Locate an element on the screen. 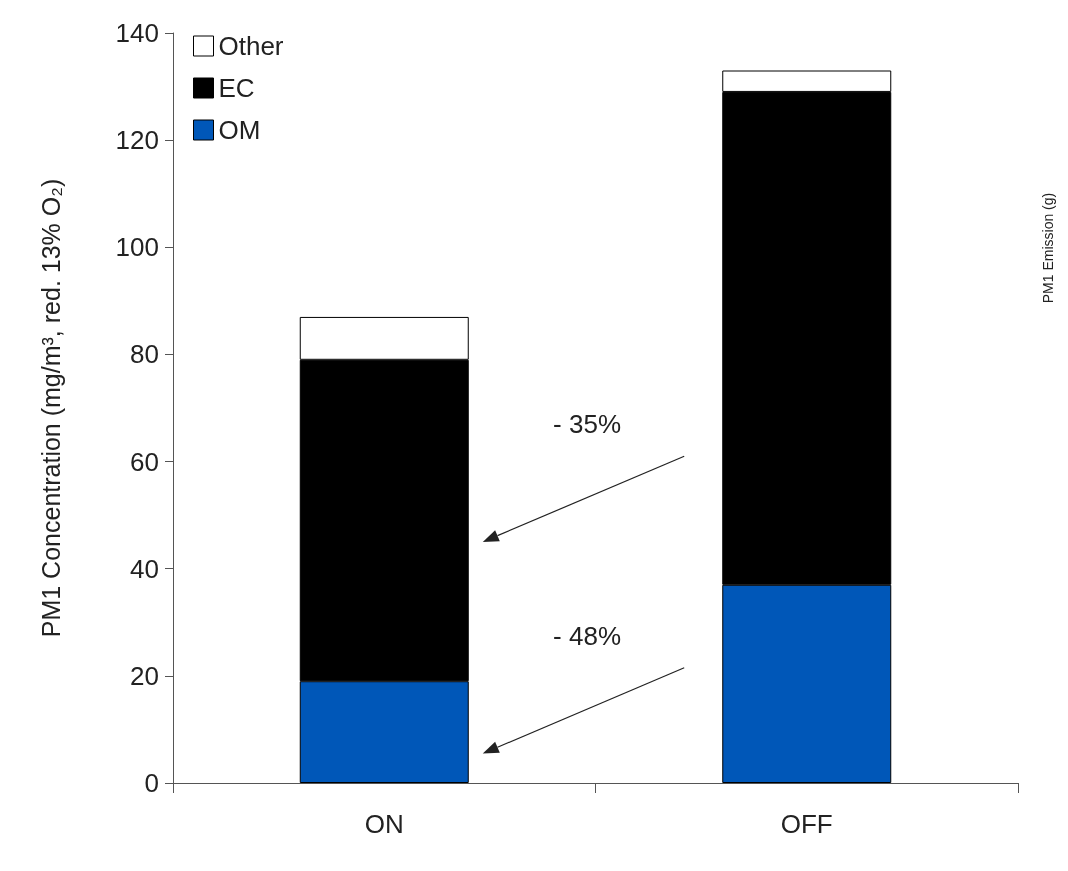 The image size is (1068, 871). y-tick-label: 140 is located at coordinates (137, 33).